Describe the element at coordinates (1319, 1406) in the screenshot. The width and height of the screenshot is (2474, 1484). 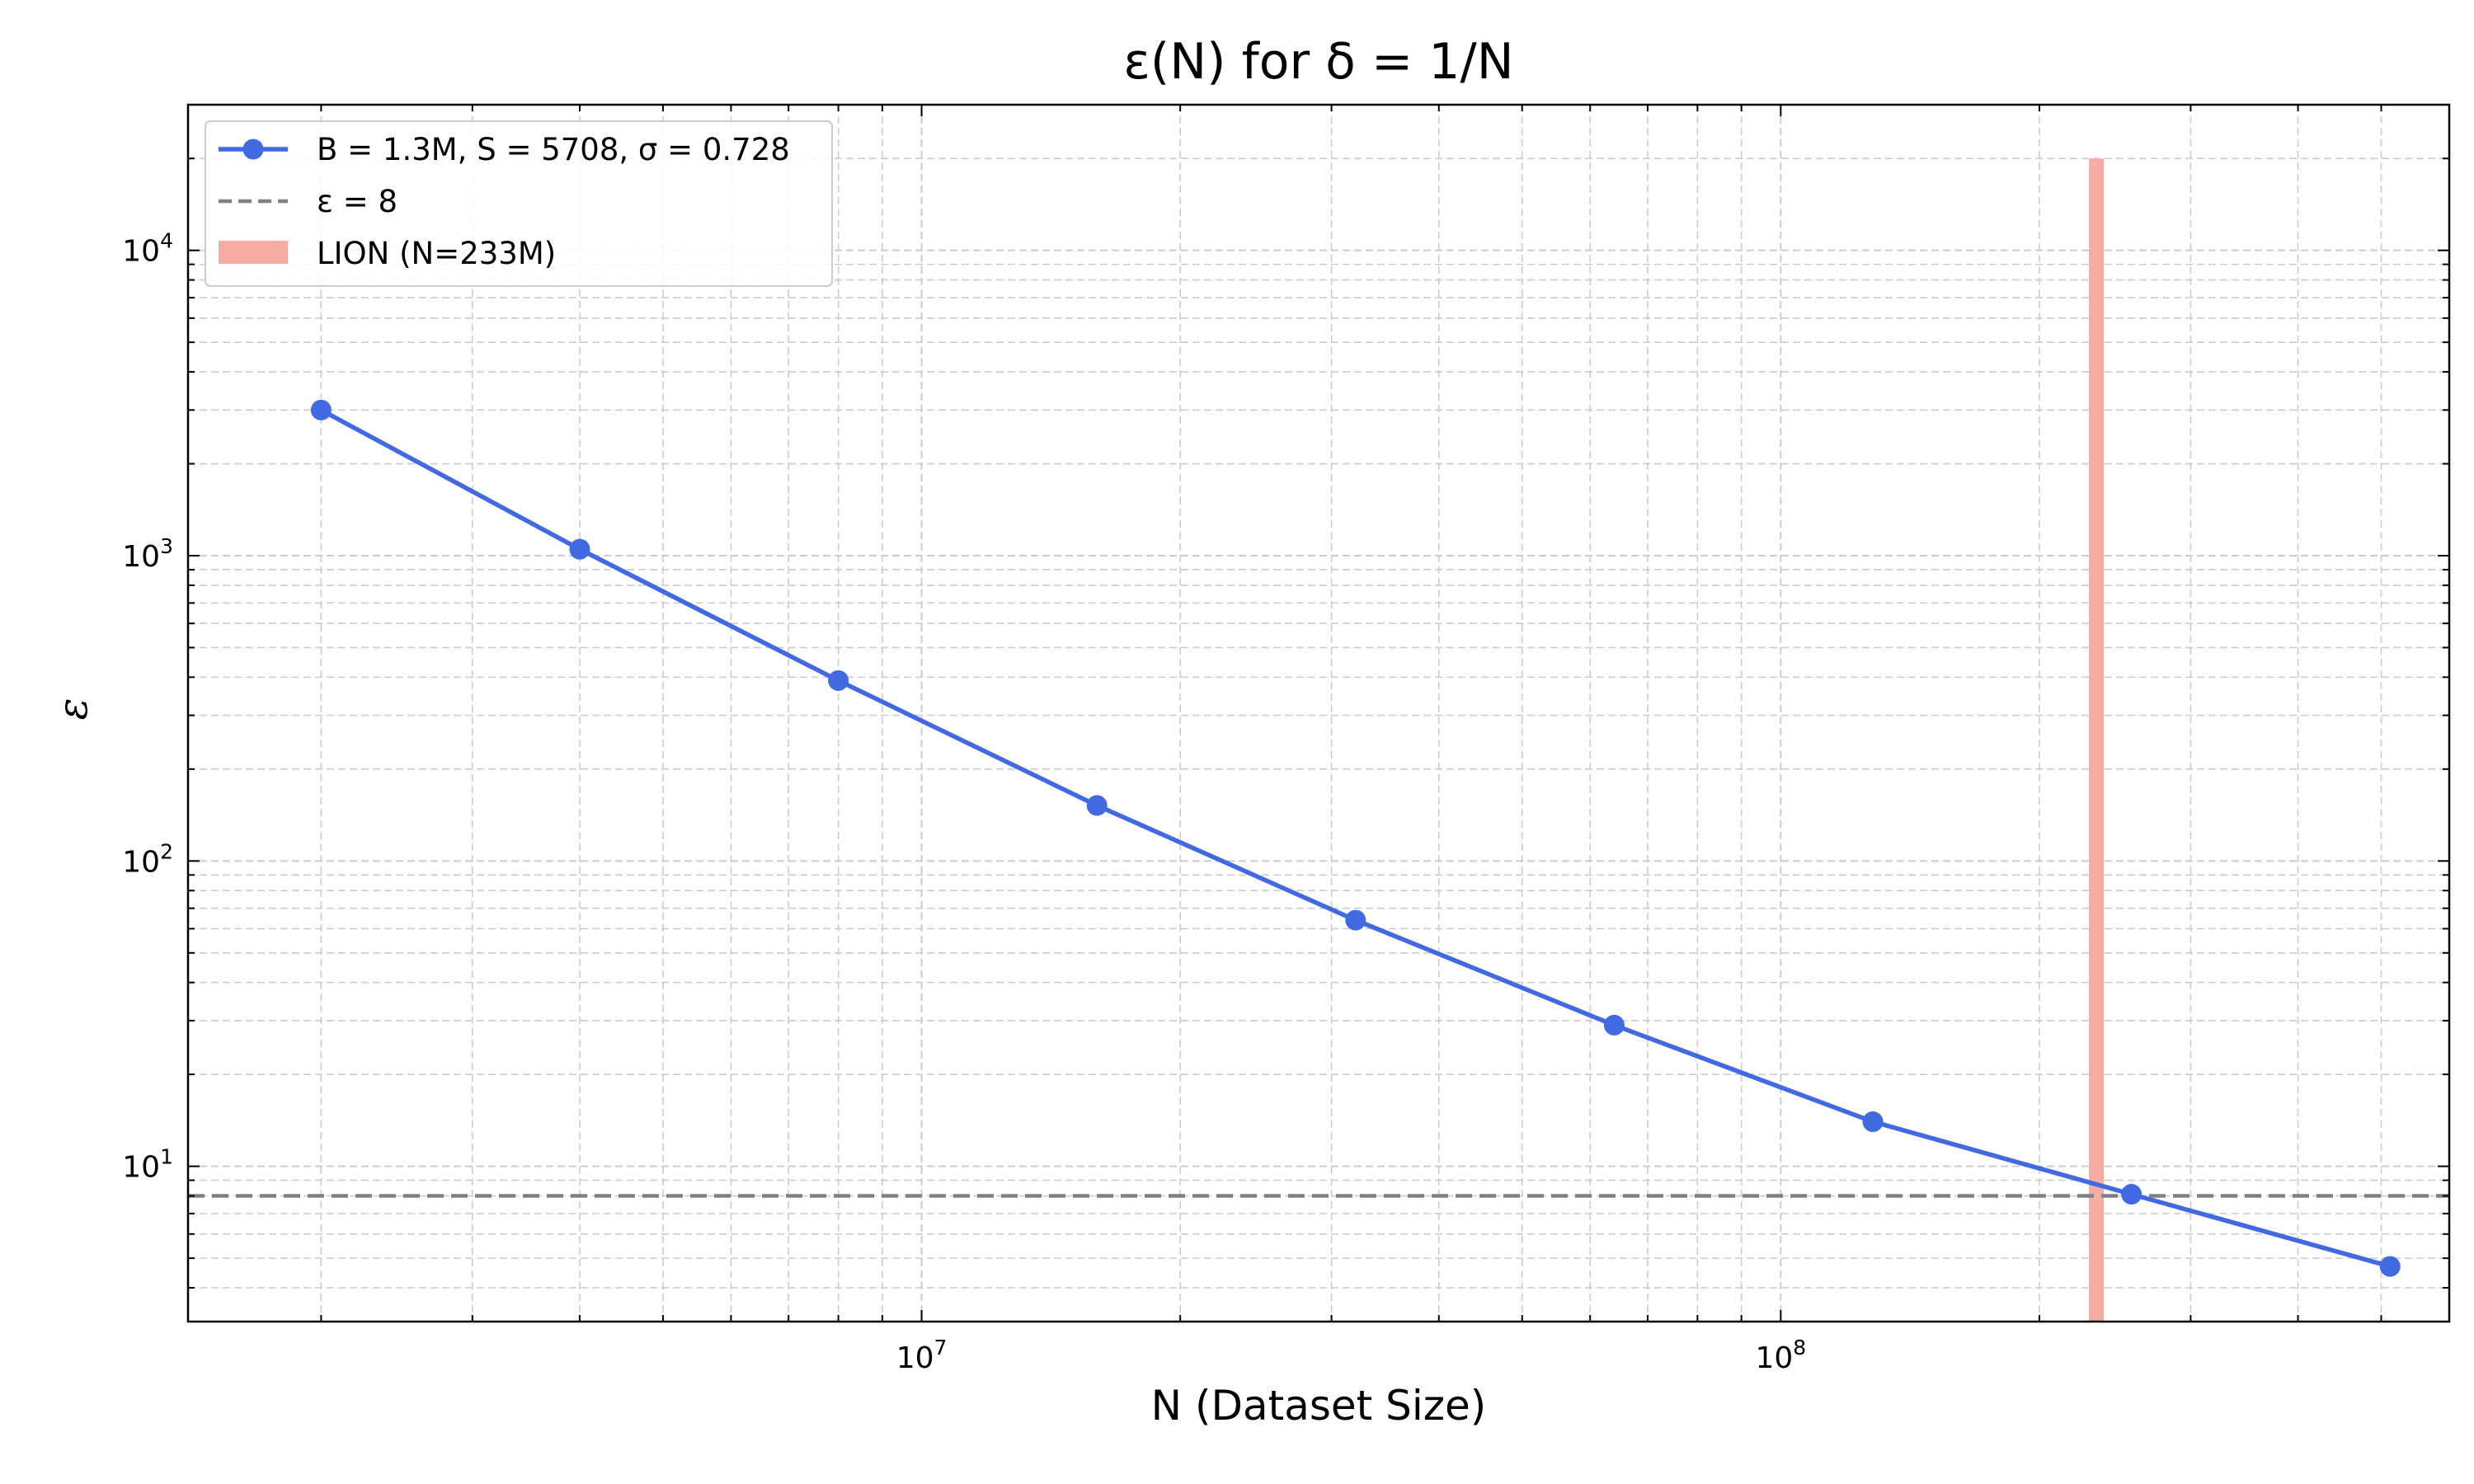
I see `x-axis-label: N (Dataset Size)` at that location.